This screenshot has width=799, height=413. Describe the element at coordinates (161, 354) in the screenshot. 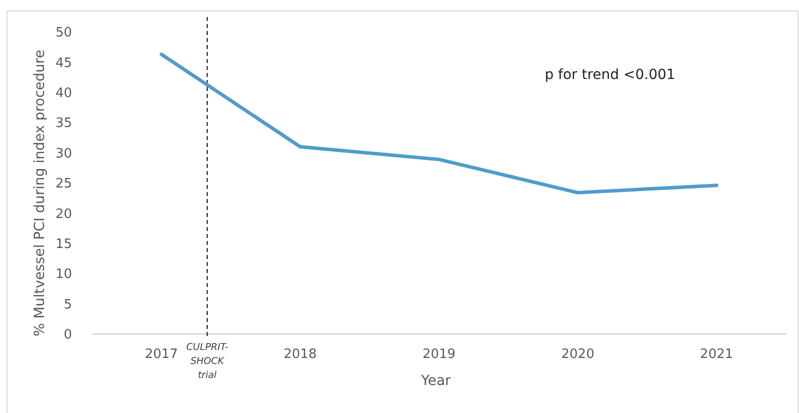

I see `x-tick-label: 2017` at that location.